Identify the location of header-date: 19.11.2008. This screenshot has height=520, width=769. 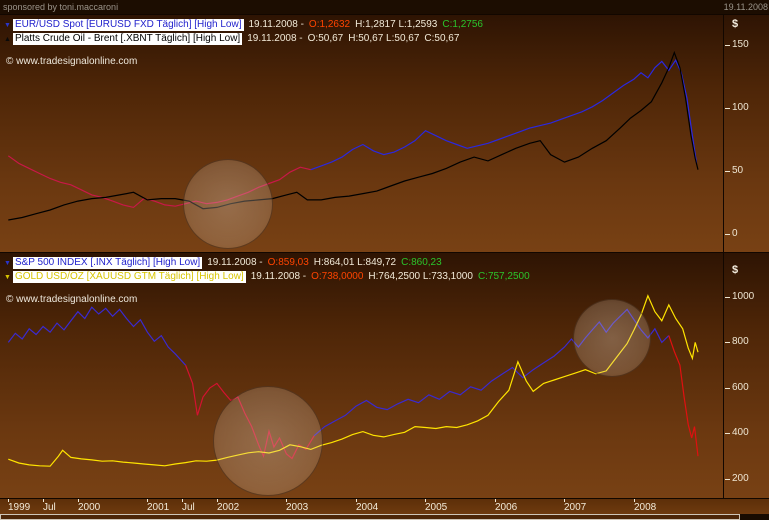
(745, 7).